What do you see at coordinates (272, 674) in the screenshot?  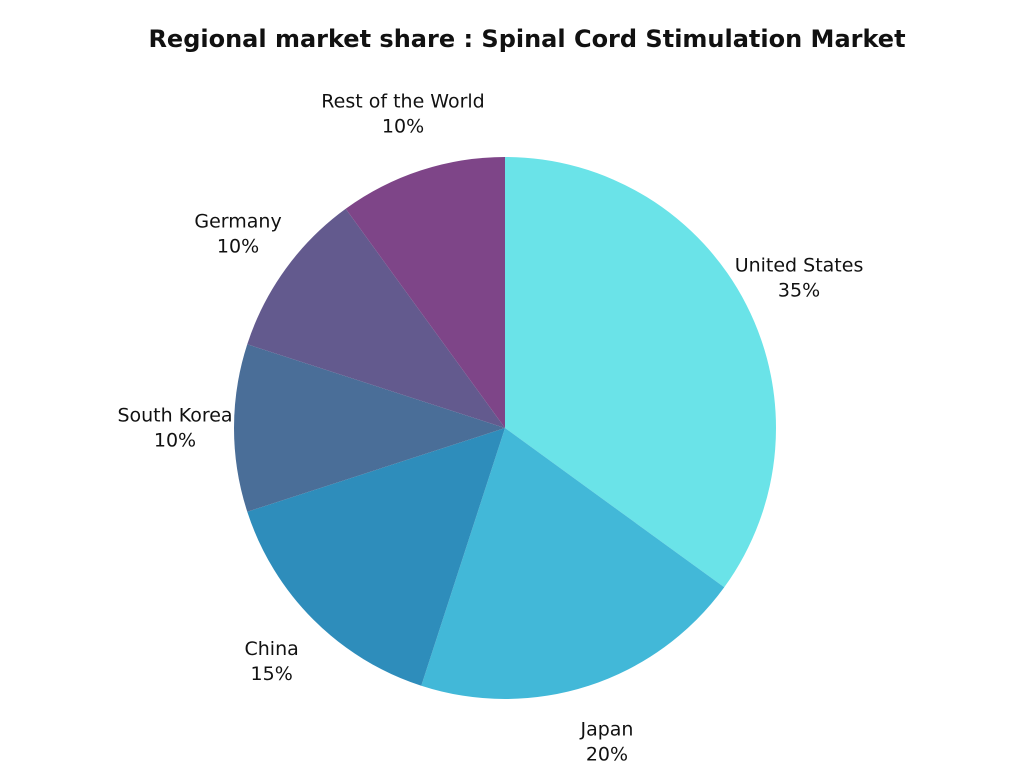 I see `slice-value-label: 15%` at bounding box center [272, 674].